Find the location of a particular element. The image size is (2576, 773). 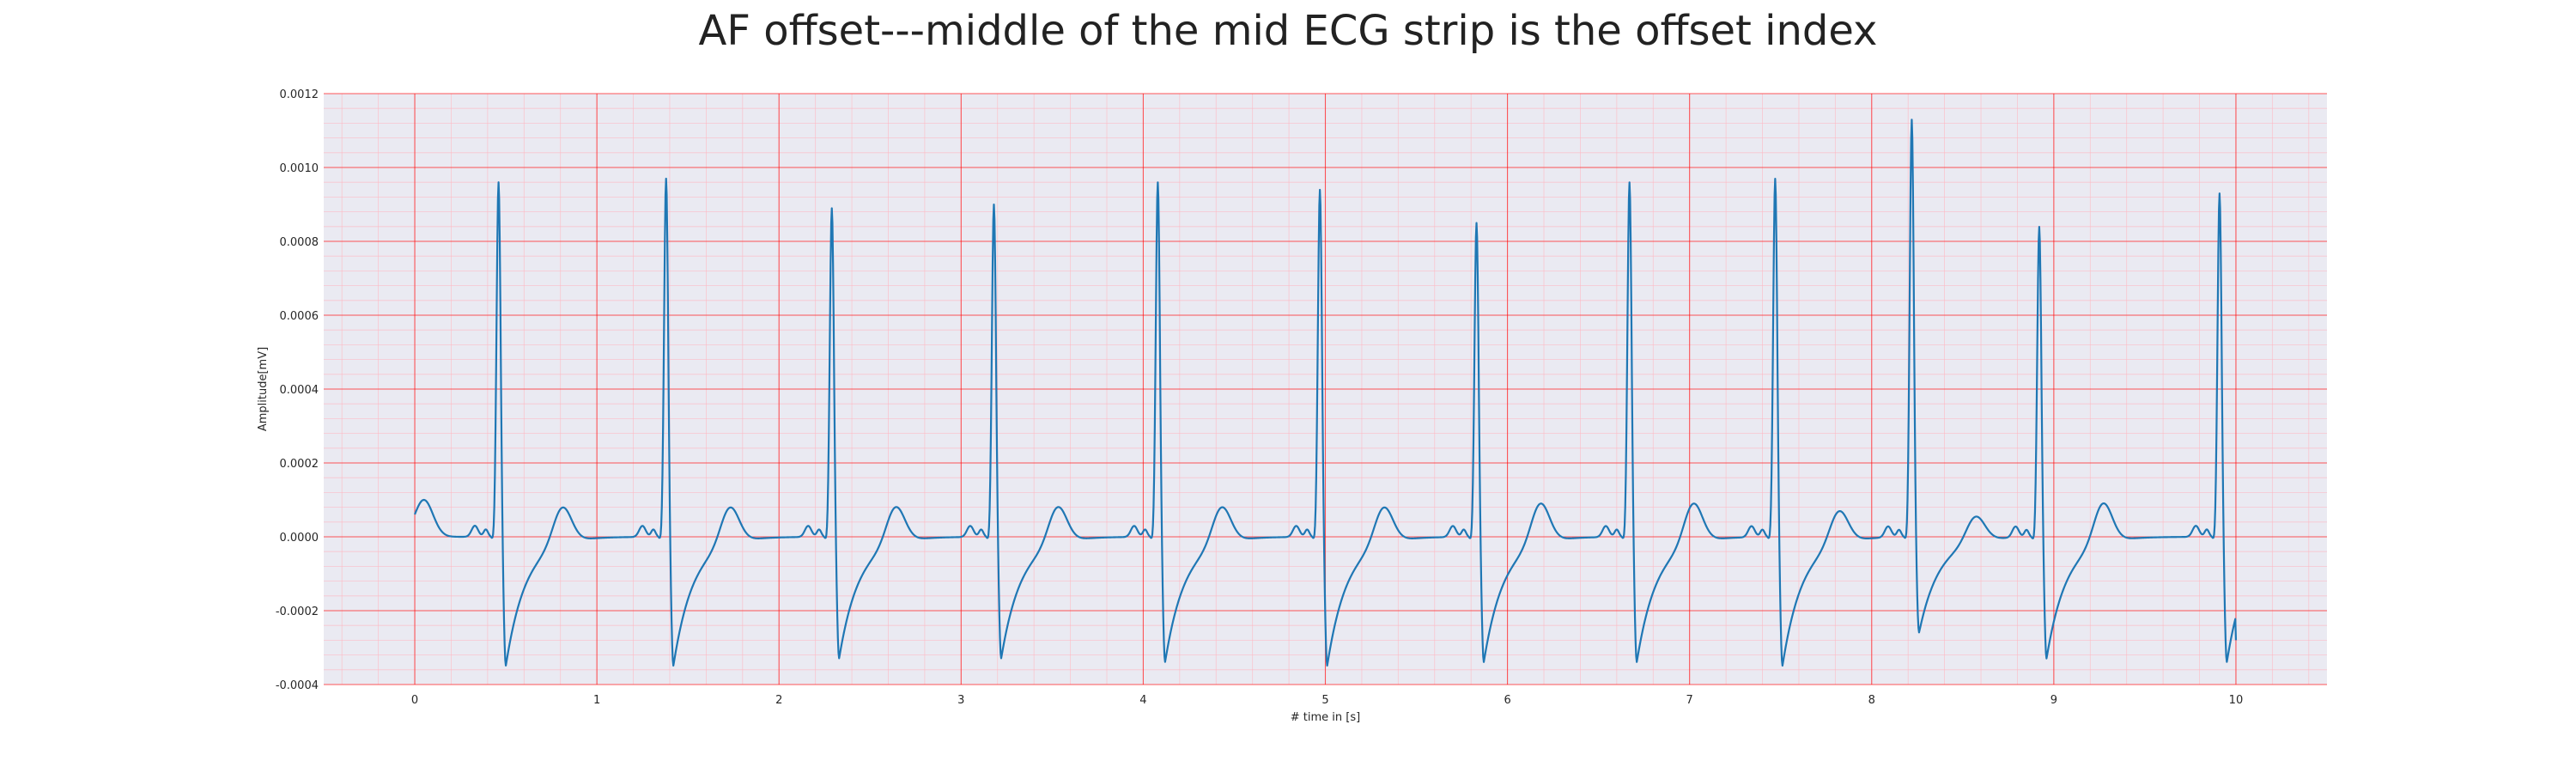

x-tick-label: 6 is located at coordinates (1507, 700).